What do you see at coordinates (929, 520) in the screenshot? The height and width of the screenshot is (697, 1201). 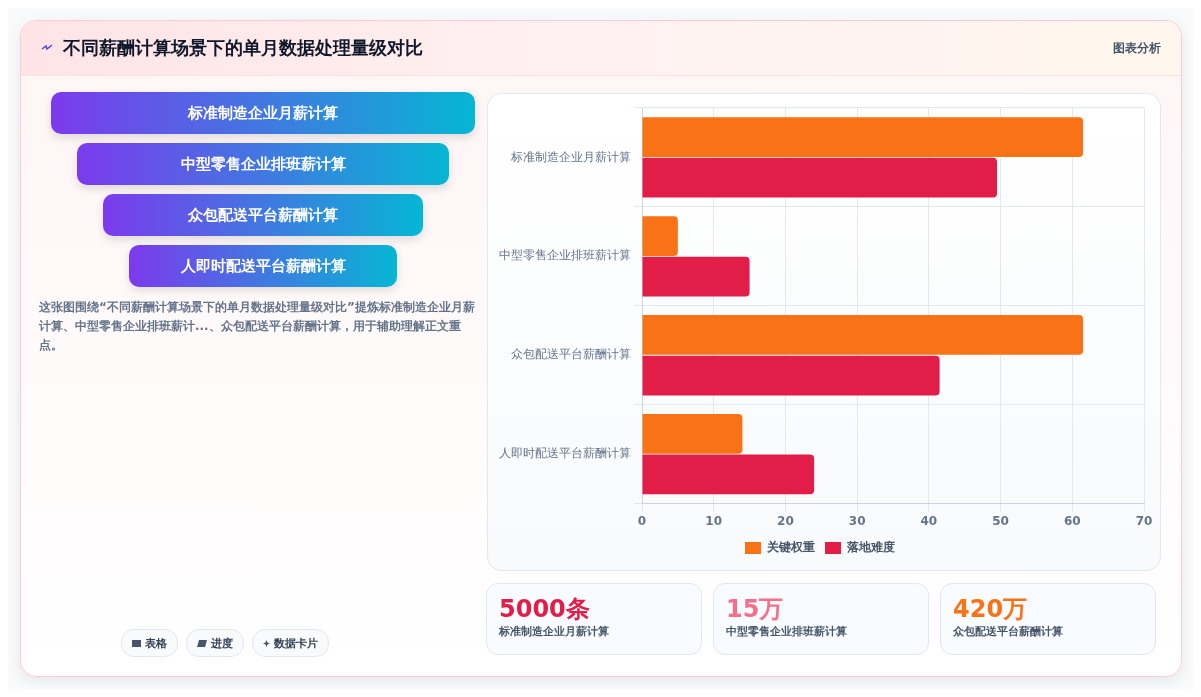 I see `x-tick-label: 40` at bounding box center [929, 520].